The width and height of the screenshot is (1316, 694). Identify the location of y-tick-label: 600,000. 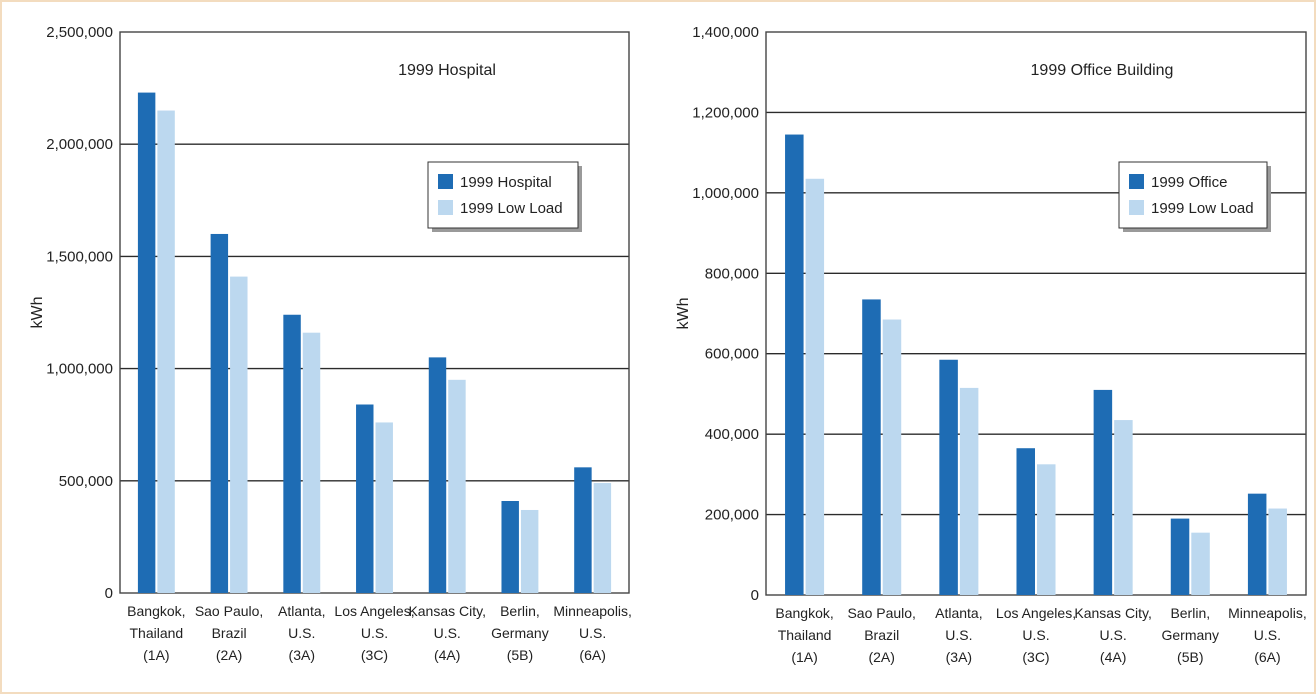
(732, 354).